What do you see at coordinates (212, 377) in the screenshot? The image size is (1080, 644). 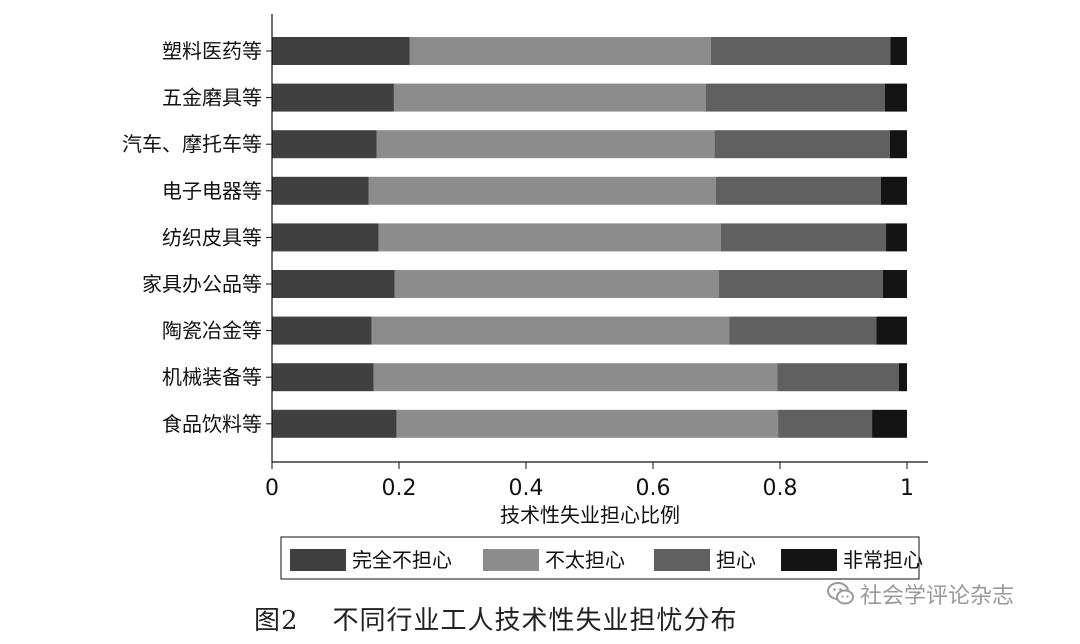 I see `category-label: 机械装备等` at bounding box center [212, 377].